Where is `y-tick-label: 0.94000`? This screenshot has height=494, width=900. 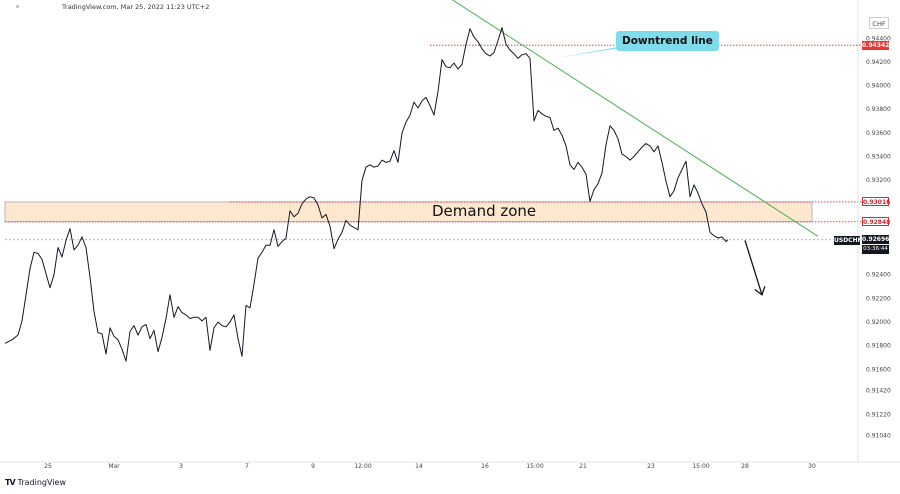 y-tick-label: 0.94000 is located at coordinates (878, 86).